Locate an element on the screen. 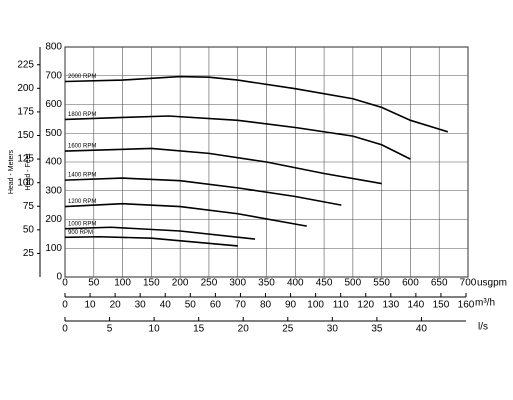  x-tick-label: 500 is located at coordinates (353, 283).